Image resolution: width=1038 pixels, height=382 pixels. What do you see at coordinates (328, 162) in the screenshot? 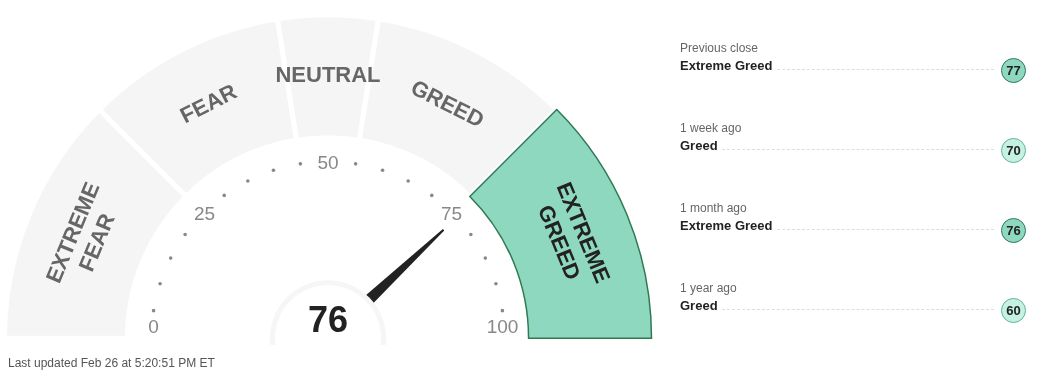
I see `text: 50` at bounding box center [328, 162].